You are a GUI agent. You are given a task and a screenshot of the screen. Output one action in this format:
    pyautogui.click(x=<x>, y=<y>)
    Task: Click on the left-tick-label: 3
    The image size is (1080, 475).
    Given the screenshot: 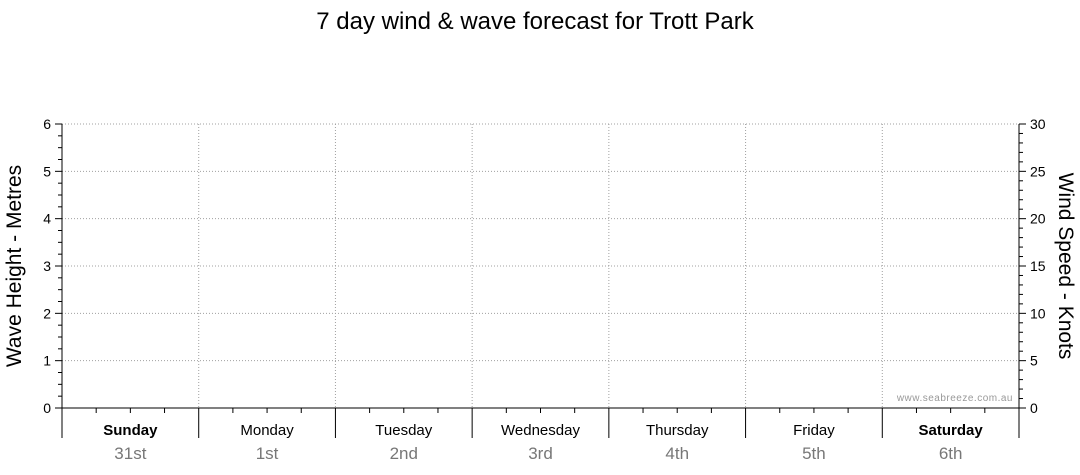 What is the action you would take?
    pyautogui.click(x=47, y=266)
    